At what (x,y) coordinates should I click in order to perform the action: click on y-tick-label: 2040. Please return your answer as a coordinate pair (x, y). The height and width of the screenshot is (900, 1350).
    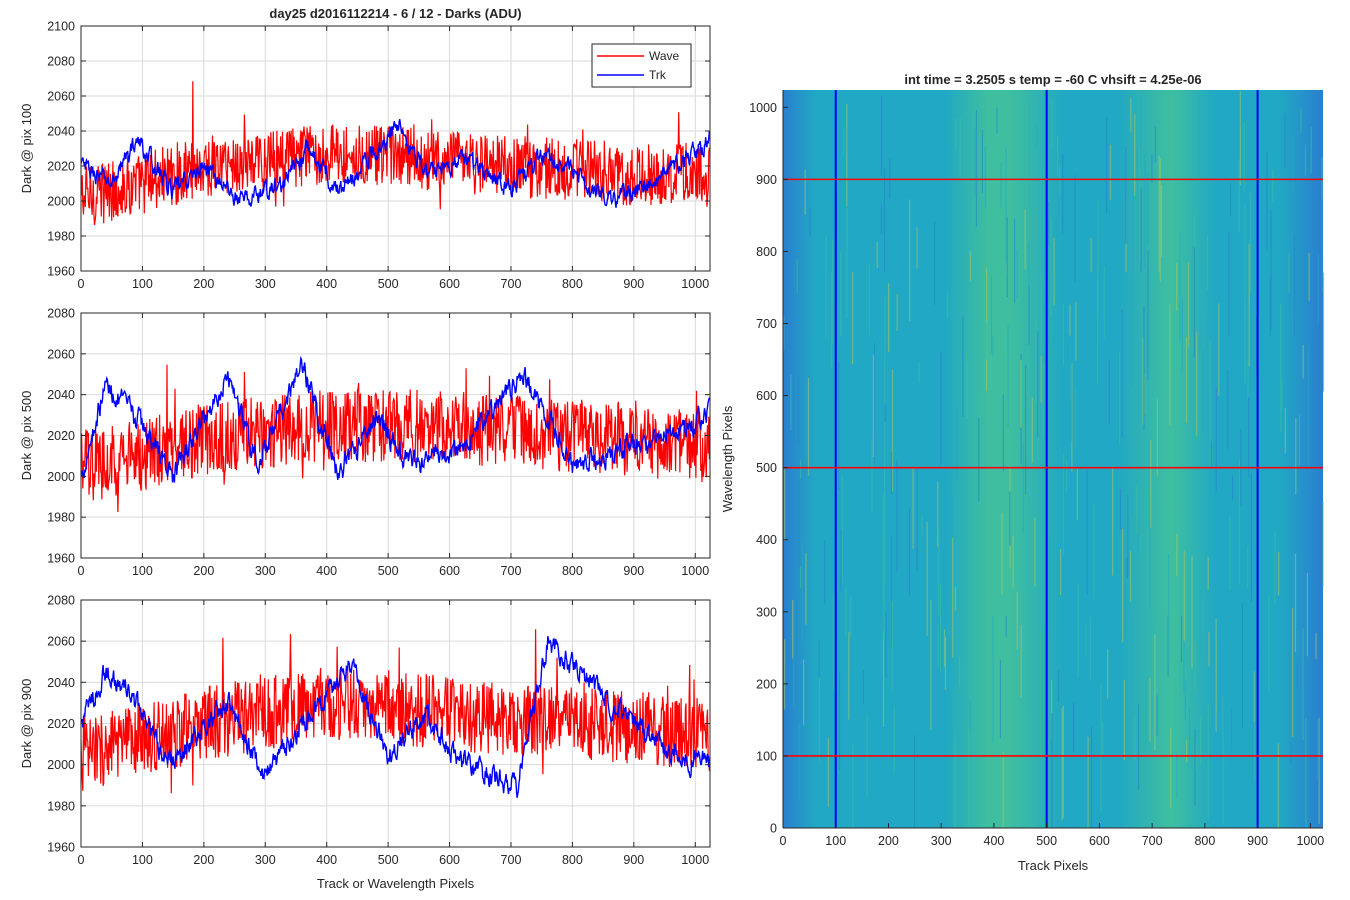
    Looking at the image, I should click on (61, 132).